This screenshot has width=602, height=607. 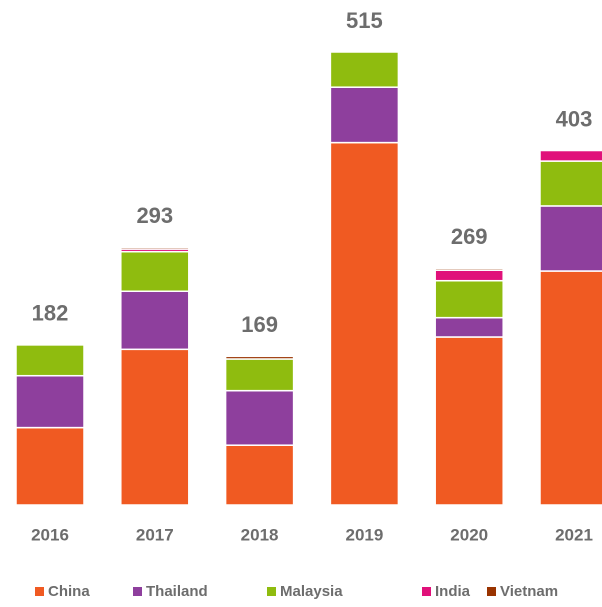 I want to click on legend-label: China, so click(x=69, y=591).